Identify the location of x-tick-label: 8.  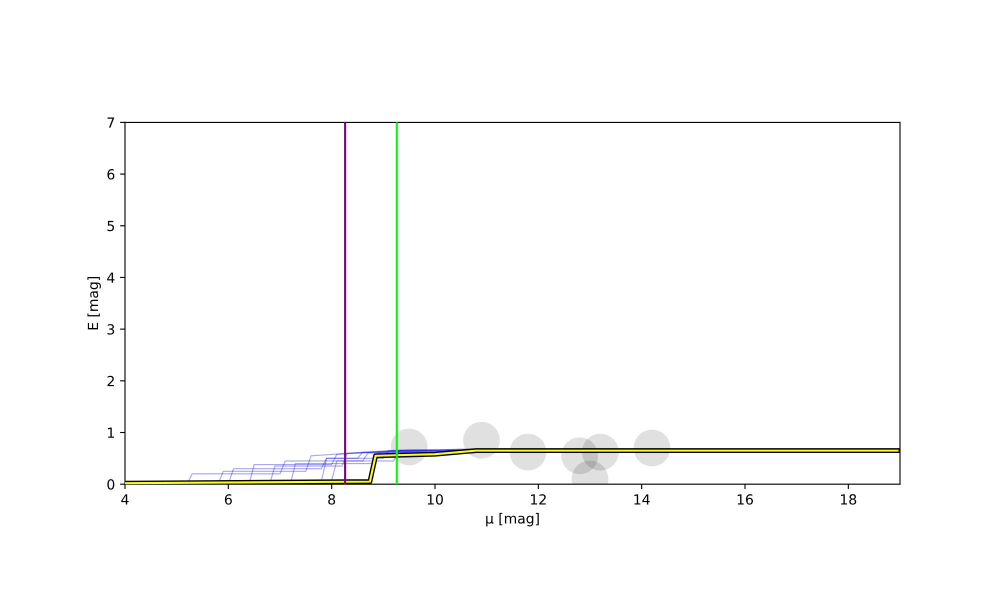
(332, 499).